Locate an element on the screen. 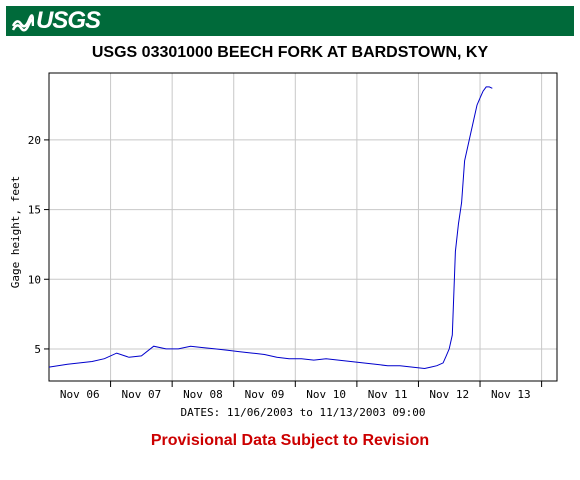 The height and width of the screenshot is (480, 580). x-tick-label: Nov 12 is located at coordinates (449, 394).